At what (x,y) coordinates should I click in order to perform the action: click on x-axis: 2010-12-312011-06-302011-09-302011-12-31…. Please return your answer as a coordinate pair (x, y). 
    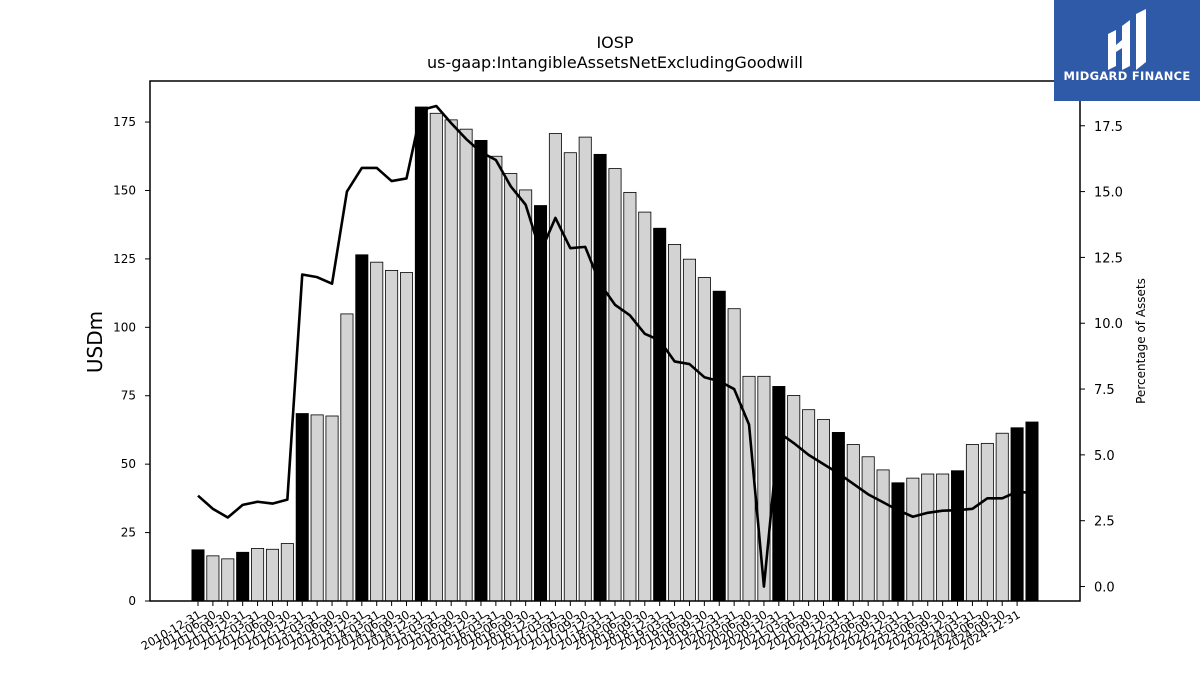
    Looking at the image, I should click on (581, 627).